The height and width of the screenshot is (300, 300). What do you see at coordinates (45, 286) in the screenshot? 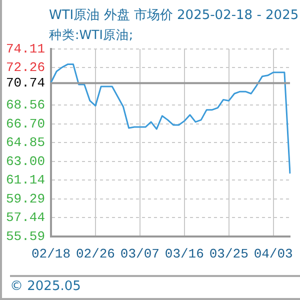
I see `text: © 2025.05` at bounding box center [45, 286].